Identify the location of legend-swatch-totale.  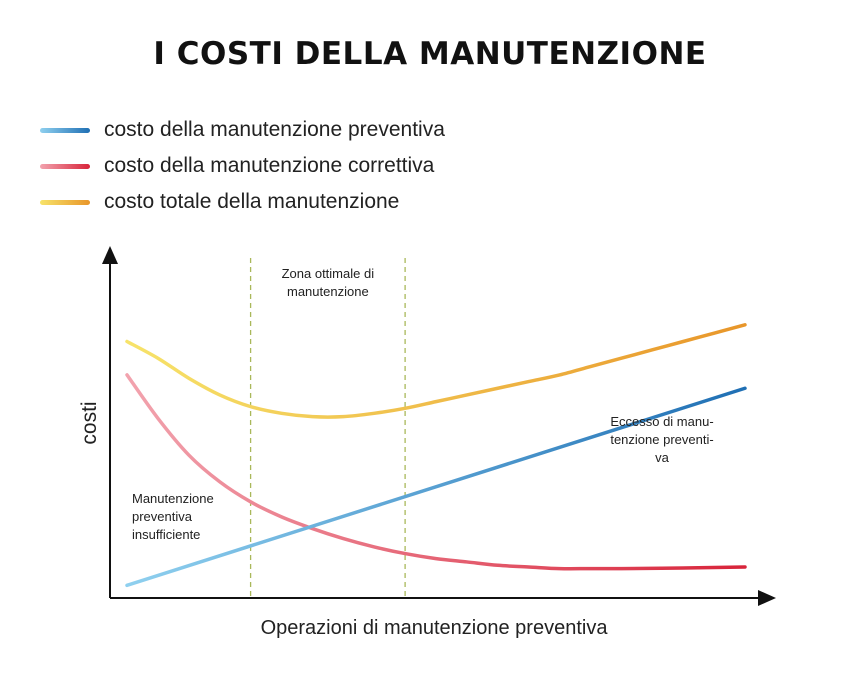
(65, 202).